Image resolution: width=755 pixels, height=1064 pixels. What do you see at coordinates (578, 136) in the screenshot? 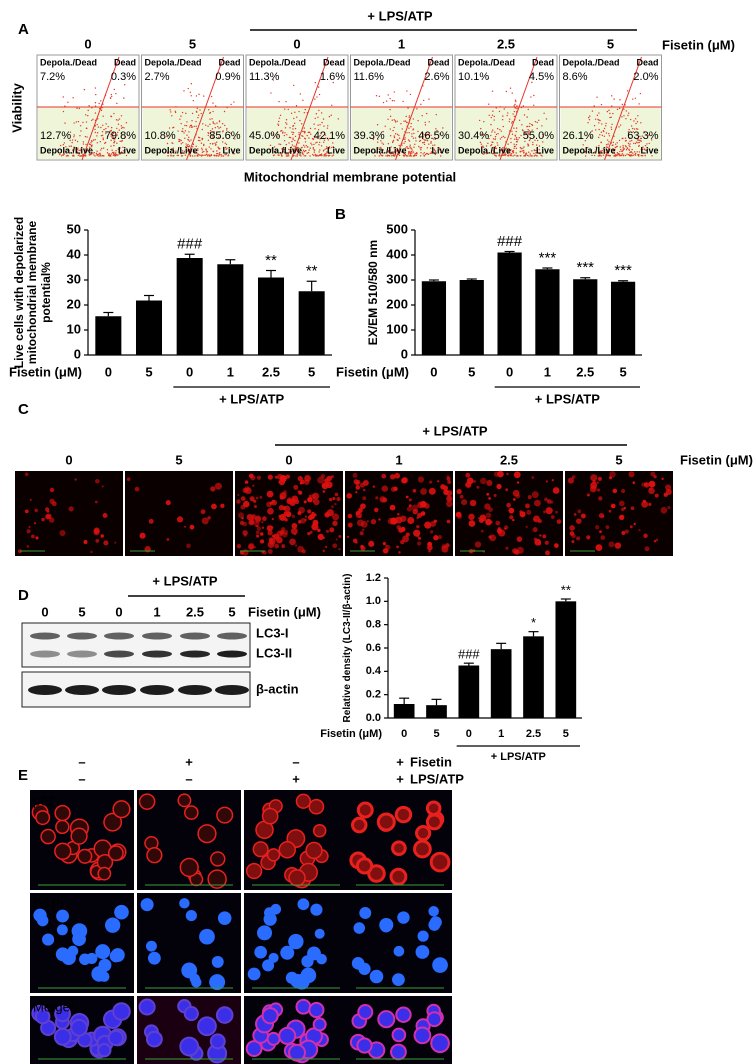
I see `quadrant-value: 26.1%` at bounding box center [578, 136].